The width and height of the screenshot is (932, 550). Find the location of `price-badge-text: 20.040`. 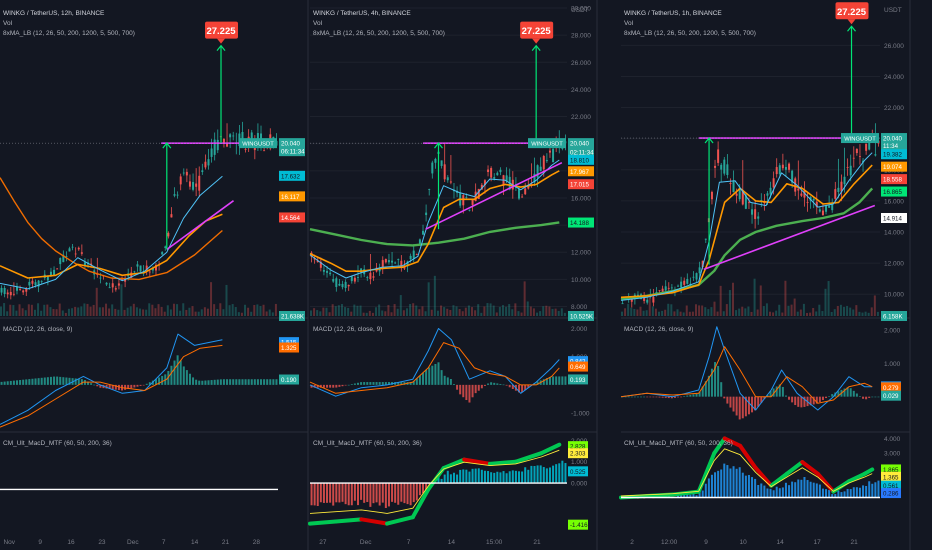

price-badge-text: 20.040 is located at coordinates (579, 144).